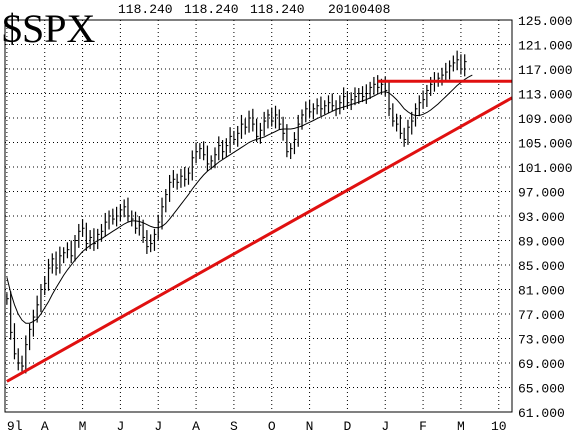 The height and width of the screenshot is (436, 582). What do you see at coordinates (545, 95) in the screenshot?
I see `y-tick-label: 113.000` at bounding box center [545, 95].